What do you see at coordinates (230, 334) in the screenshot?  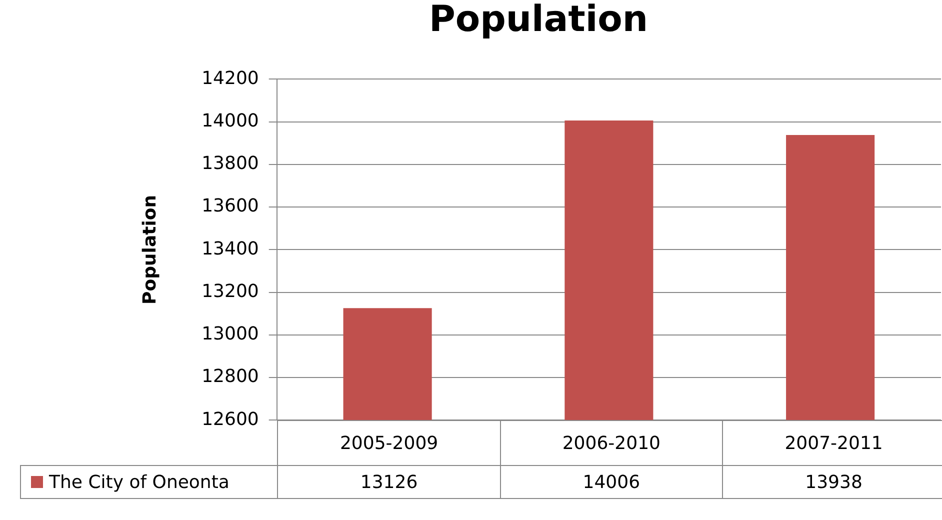 I see `y-tick-label: 13000` at bounding box center [230, 334].